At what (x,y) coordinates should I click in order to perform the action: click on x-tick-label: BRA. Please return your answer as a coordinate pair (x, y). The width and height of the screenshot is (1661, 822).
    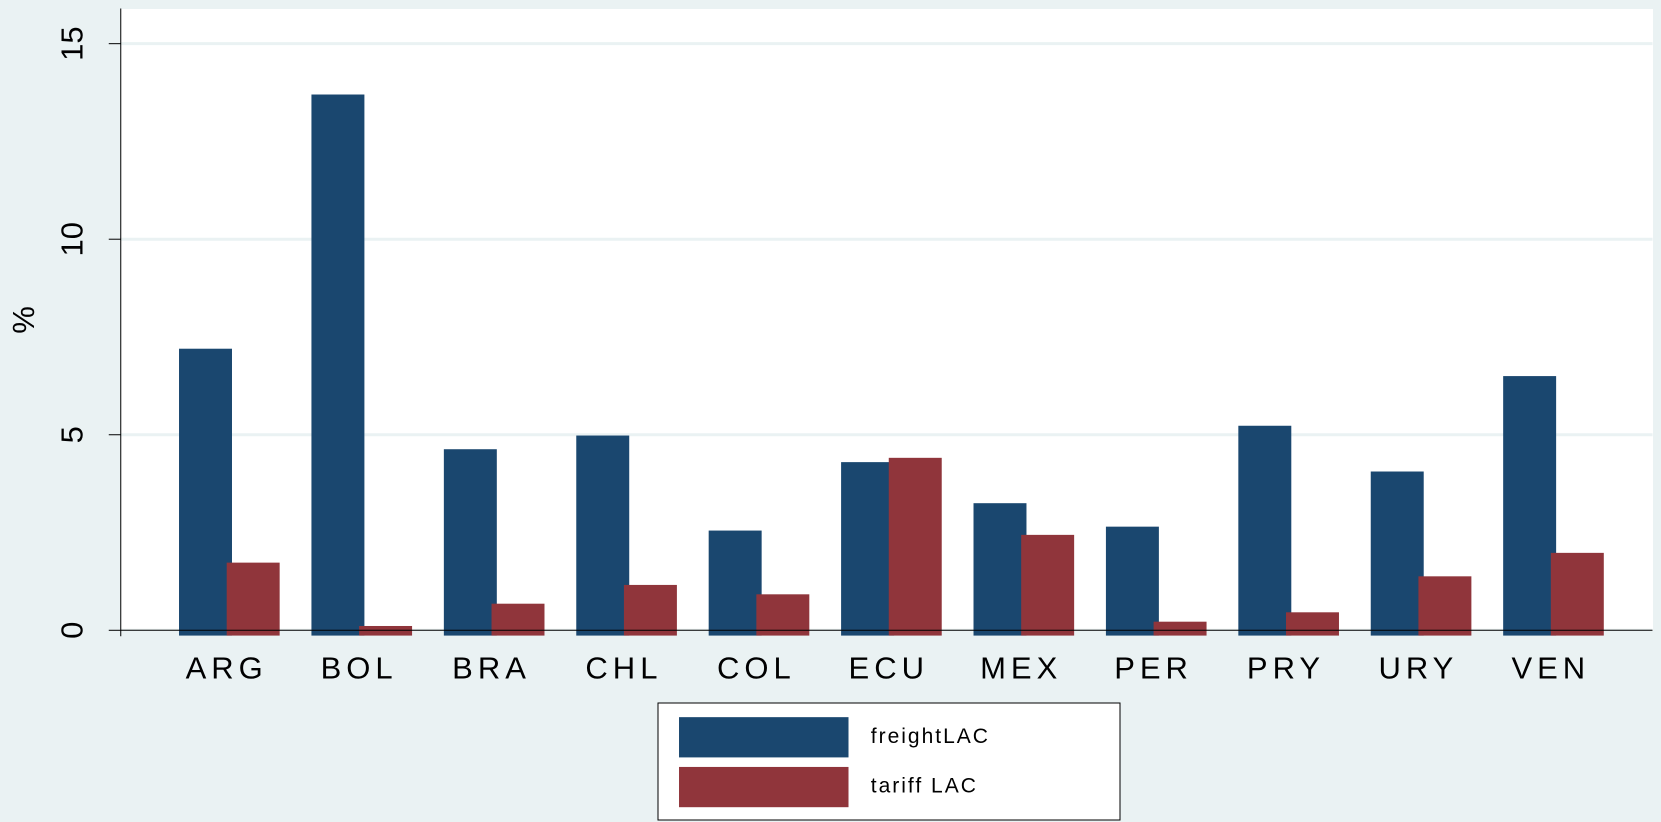
    Looking at the image, I should click on (491, 668).